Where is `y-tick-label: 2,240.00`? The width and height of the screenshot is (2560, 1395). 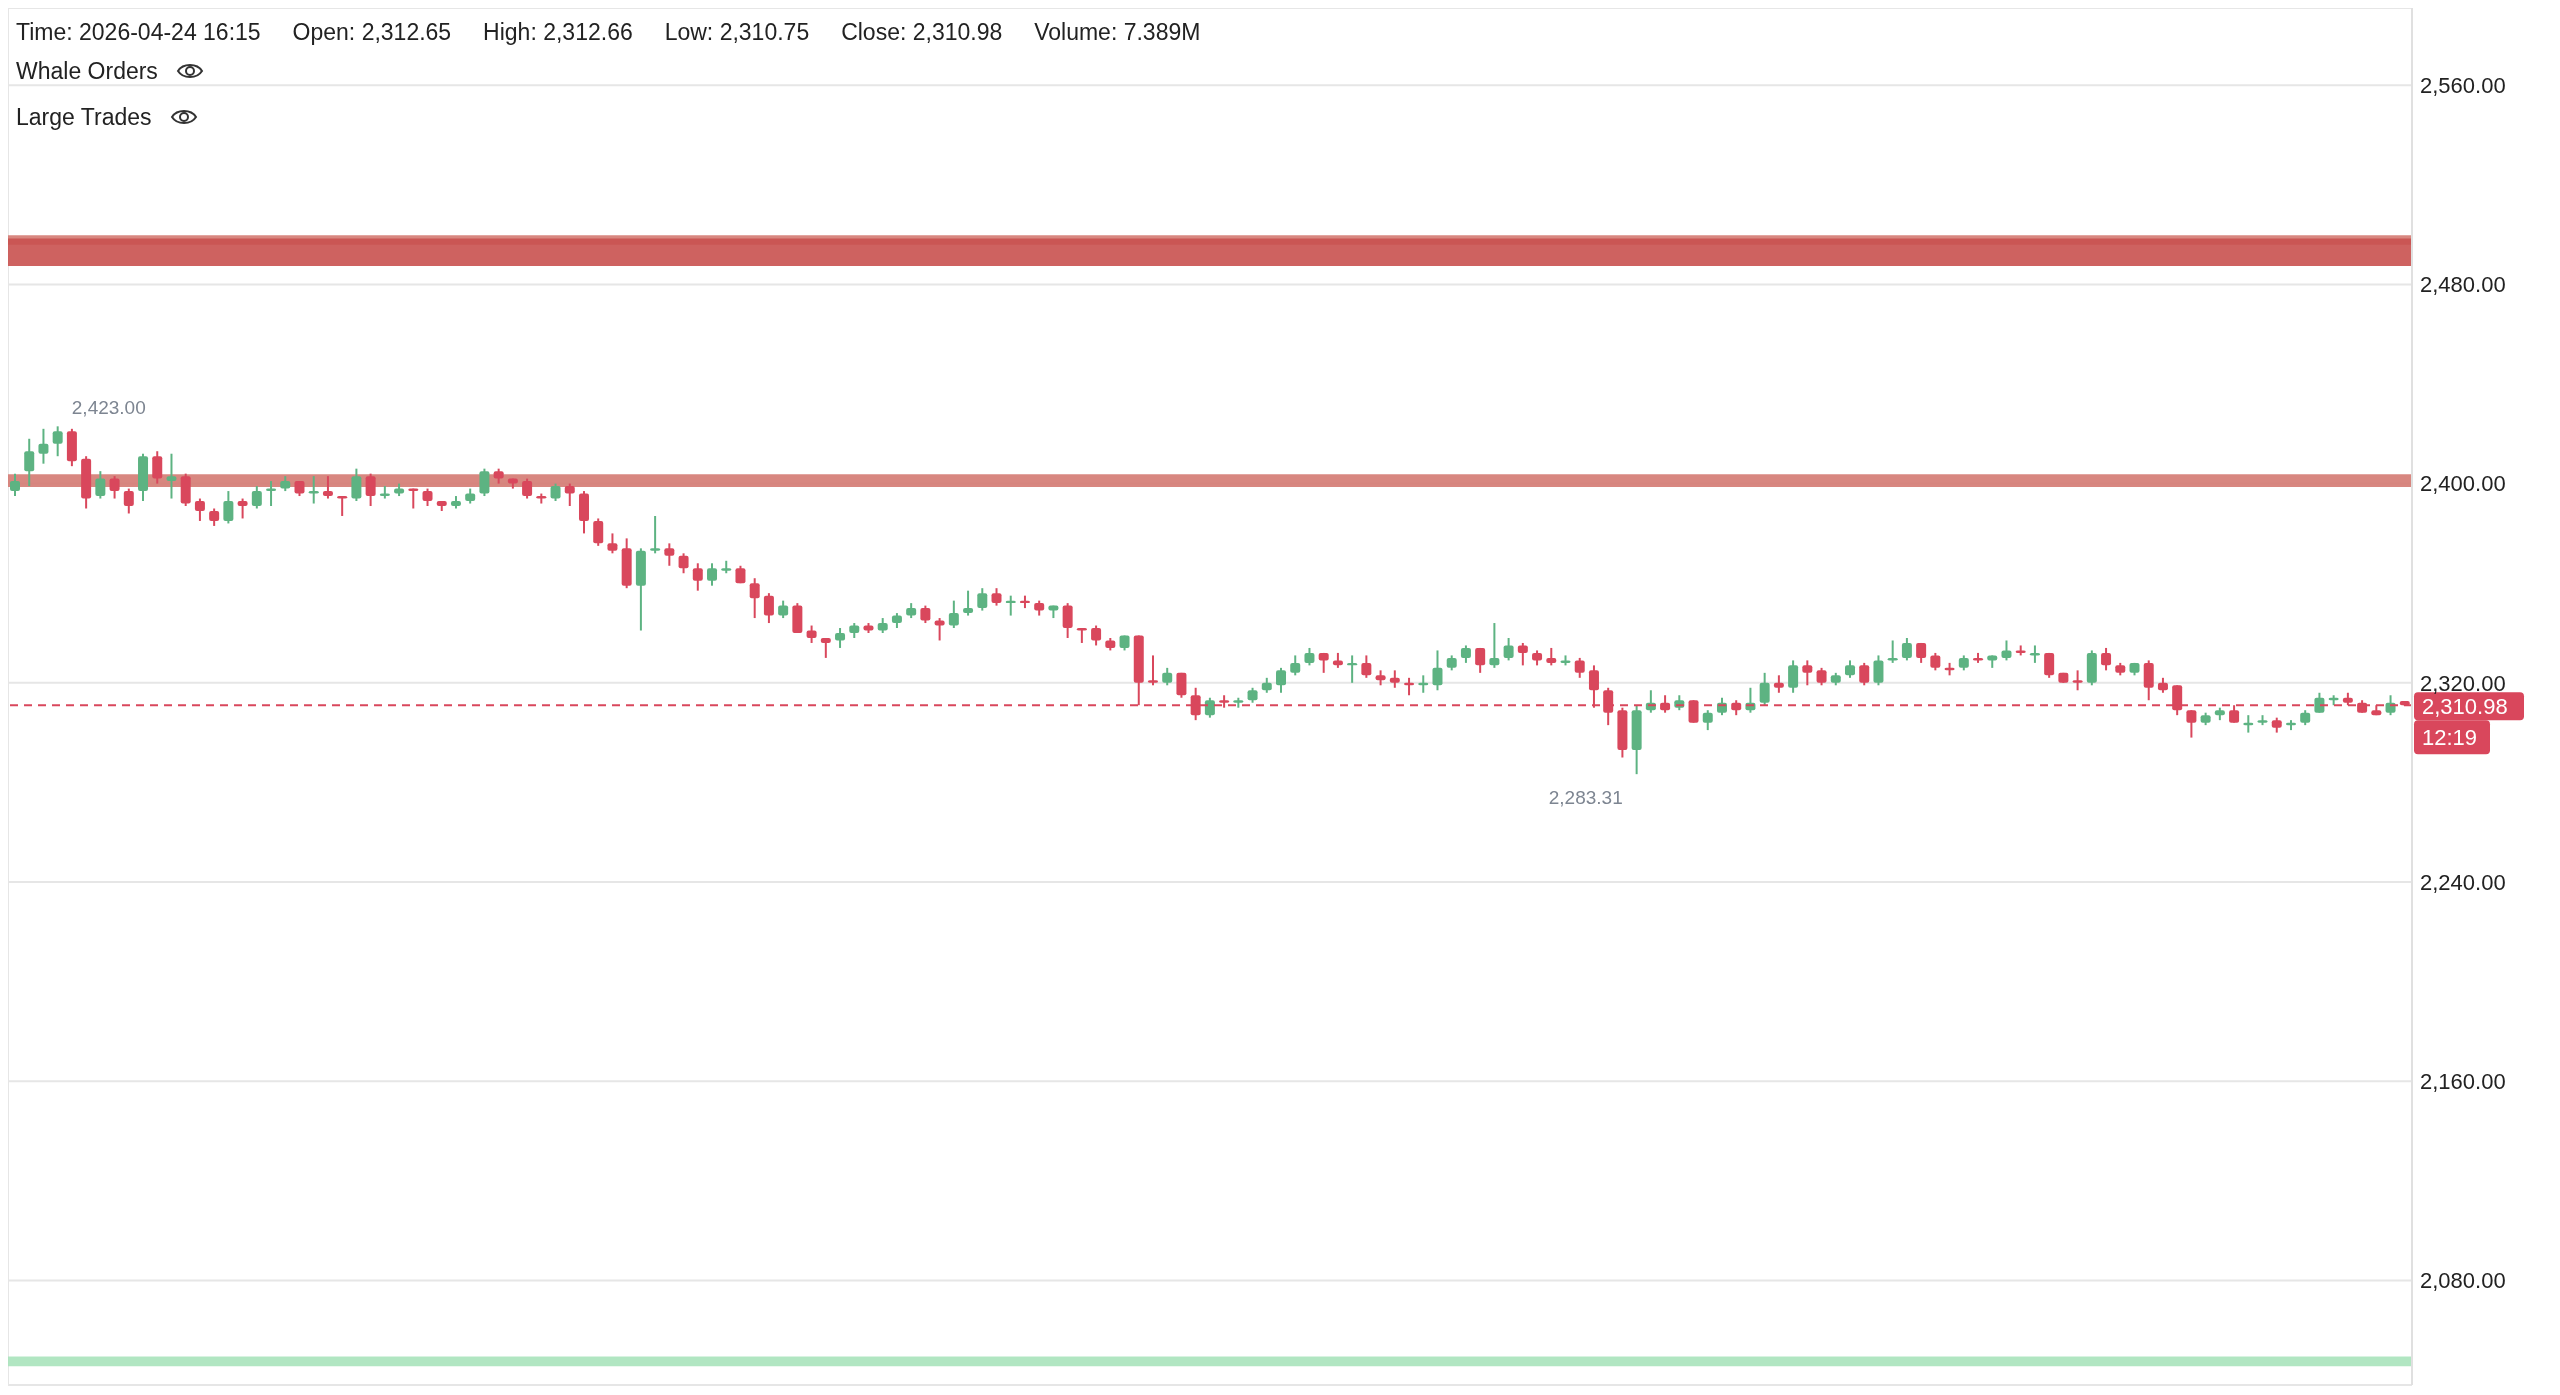 y-tick-label: 2,240.00 is located at coordinates (2463, 882).